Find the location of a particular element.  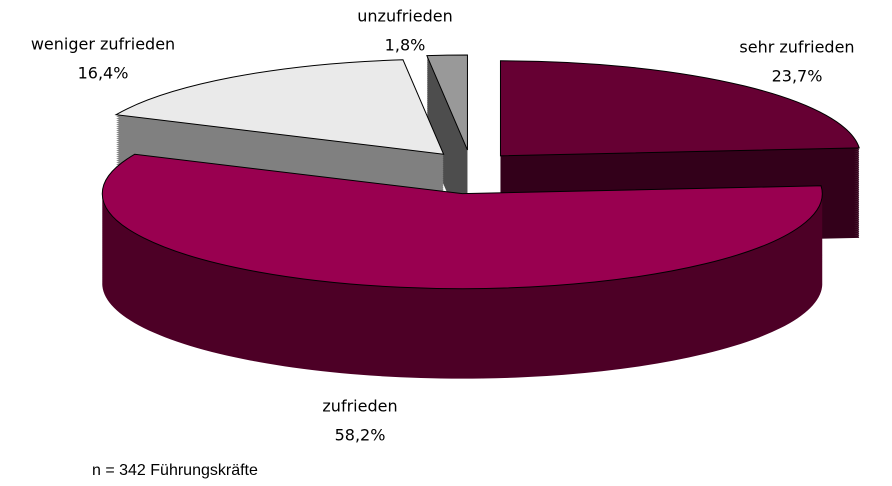

value-label: 16,4% is located at coordinates (103, 73).